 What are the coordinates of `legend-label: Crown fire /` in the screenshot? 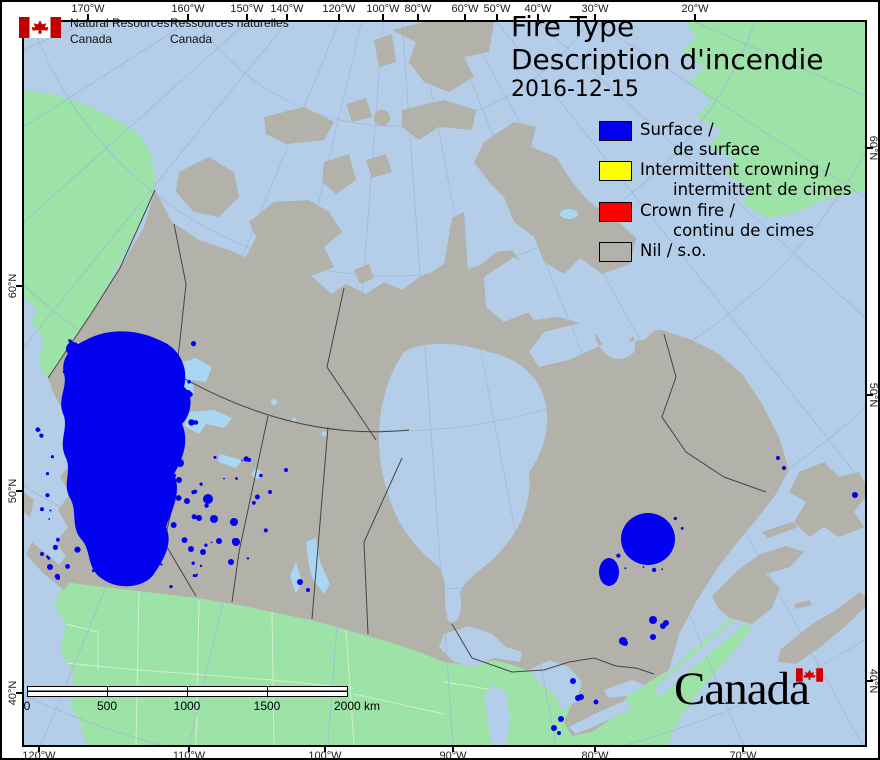 It's located at (688, 210).